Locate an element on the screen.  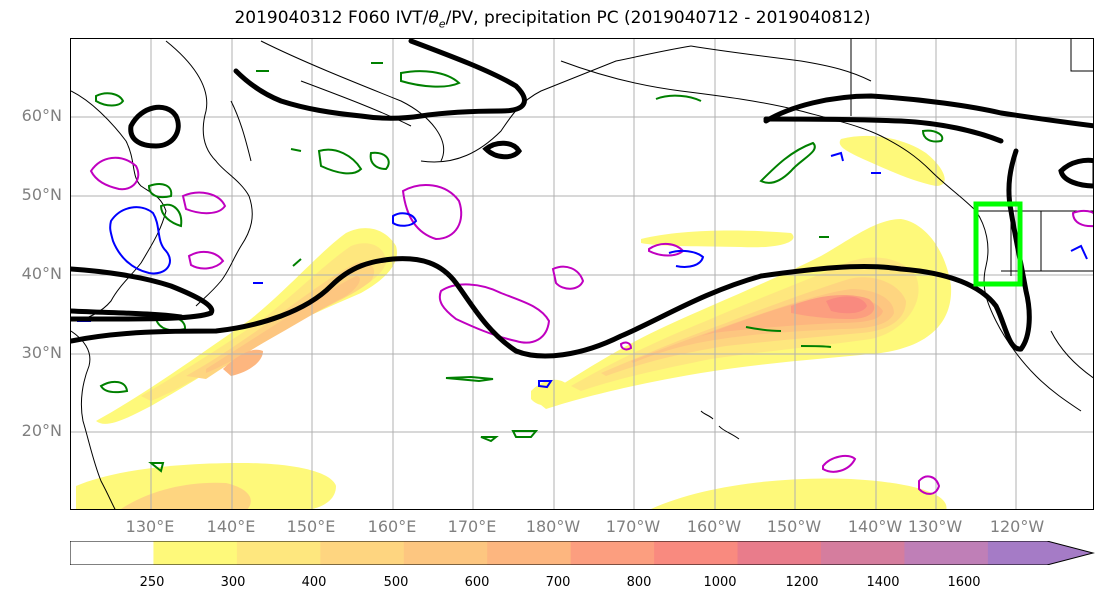
target-region-box is located at coordinates (998, 244).